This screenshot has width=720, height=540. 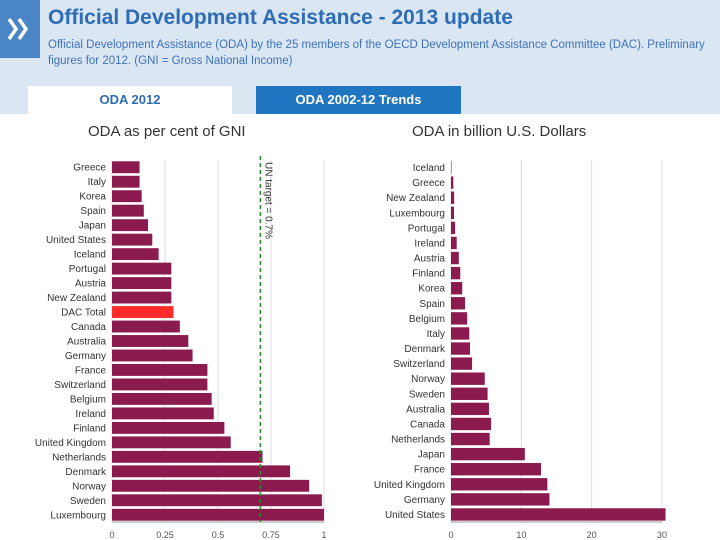 What do you see at coordinates (358, 100) in the screenshot?
I see `tab-oda-trends: ODA 2002-12 Trends` at bounding box center [358, 100].